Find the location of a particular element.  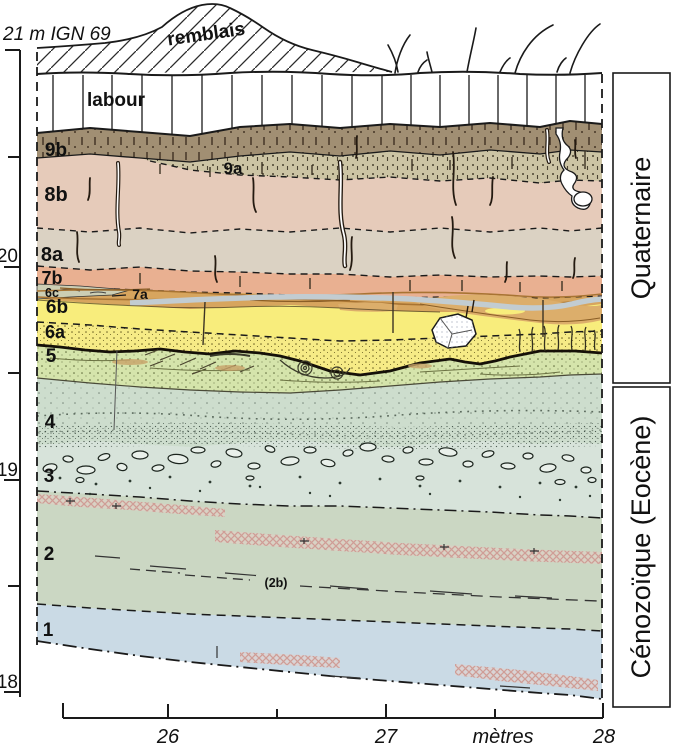

layer-label-6b: 6b is located at coordinates (57, 307).